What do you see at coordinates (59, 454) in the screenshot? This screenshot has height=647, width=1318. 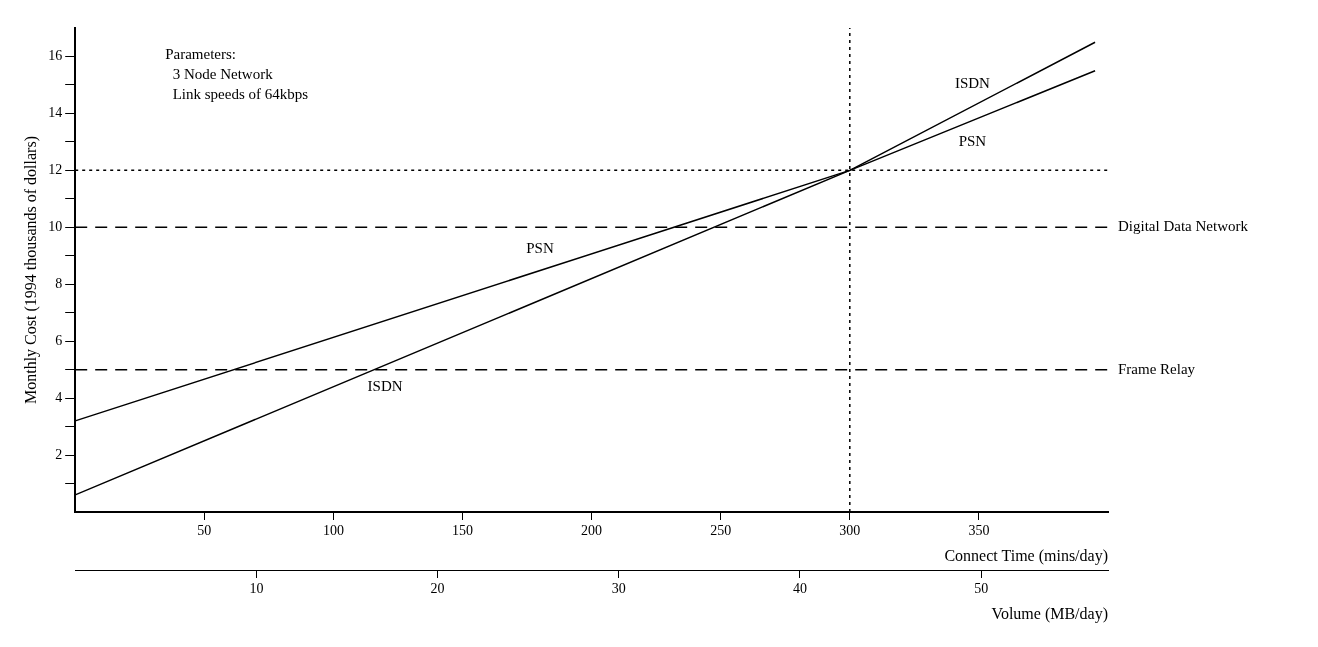 I see `y-tick-label: 2` at bounding box center [59, 454].